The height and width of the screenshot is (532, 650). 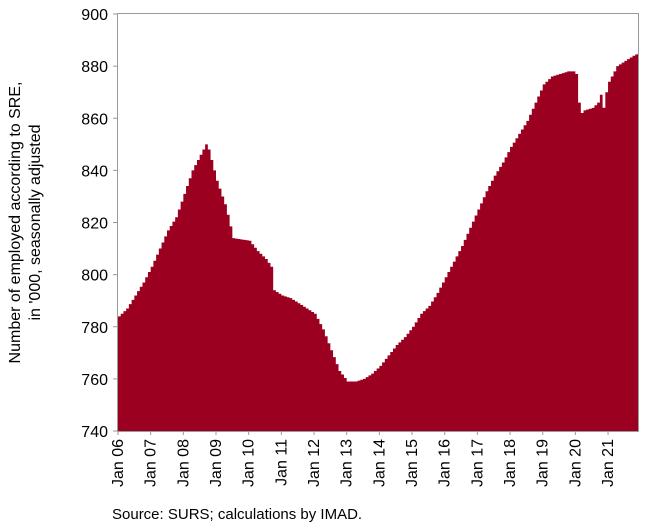 I want to click on x-tick-label: Jan 13, so click(x=347, y=463).